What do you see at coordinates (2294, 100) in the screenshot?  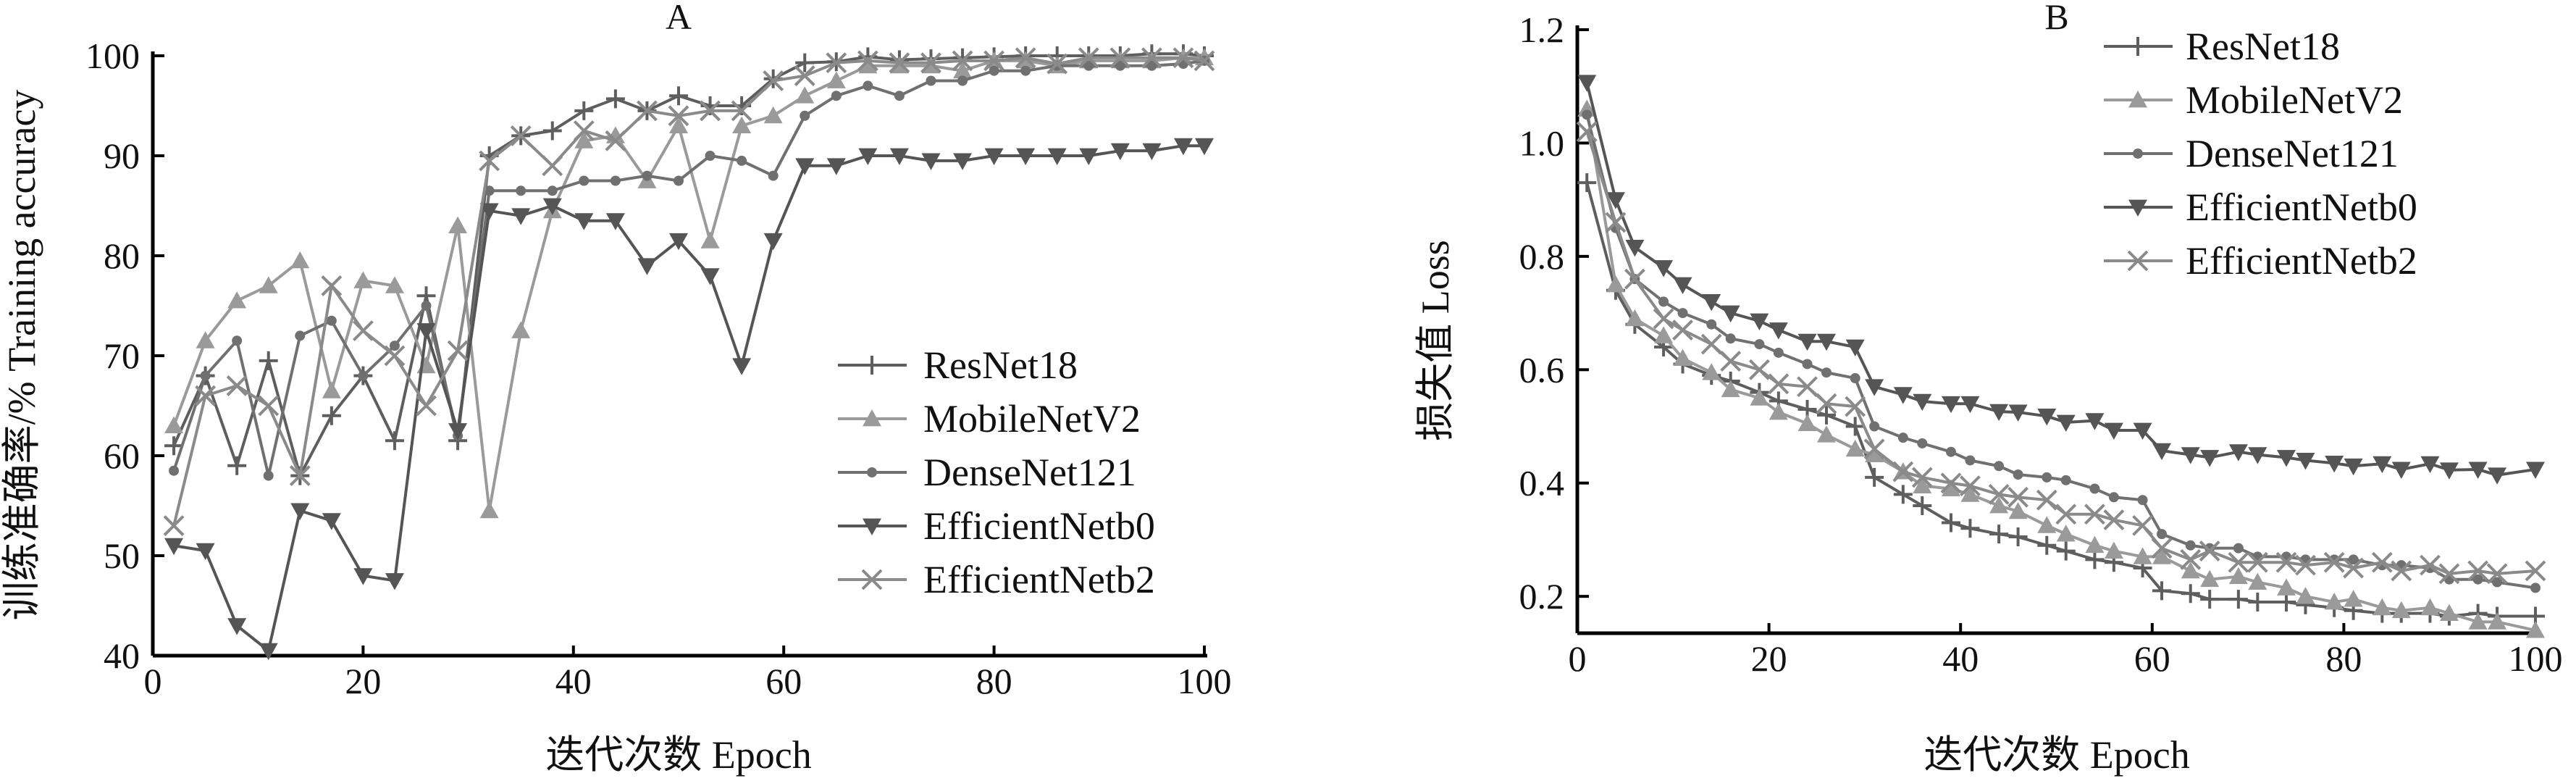 I see `legend-label: MobileNetV2` at bounding box center [2294, 100].